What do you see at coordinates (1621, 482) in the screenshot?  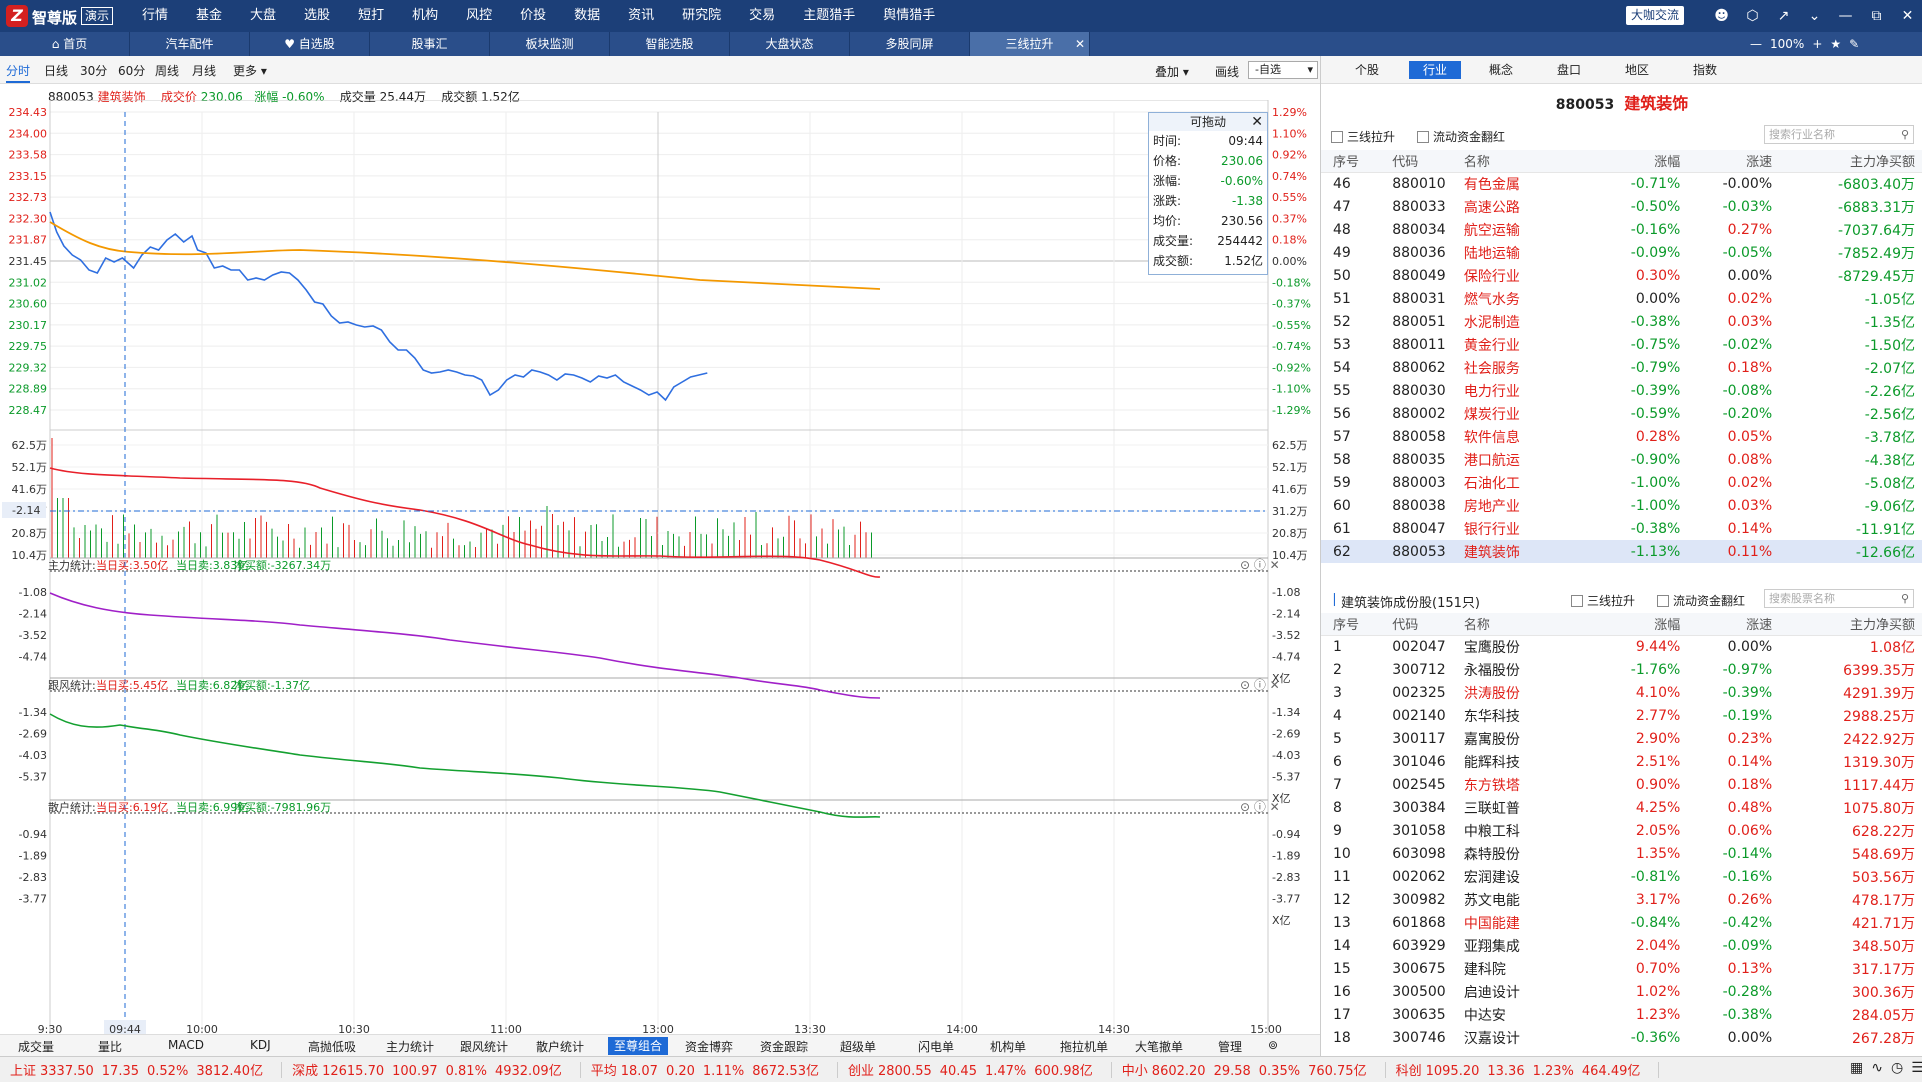 I see `table-row: 59 880003 石油化工 -1.00% 0.02% -5.08亿` at bounding box center [1621, 482].